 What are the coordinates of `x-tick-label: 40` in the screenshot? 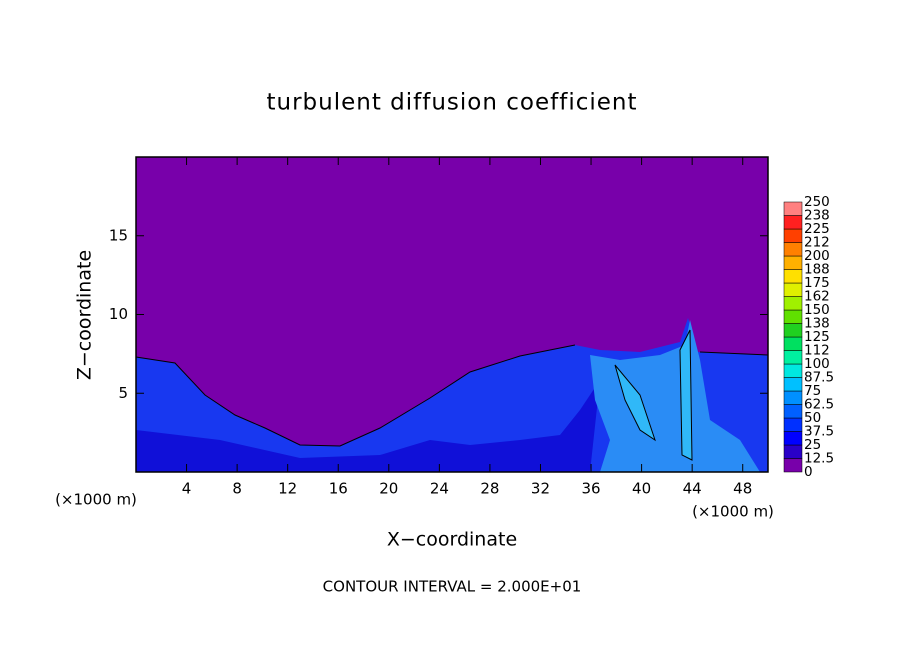 It's located at (641, 489).